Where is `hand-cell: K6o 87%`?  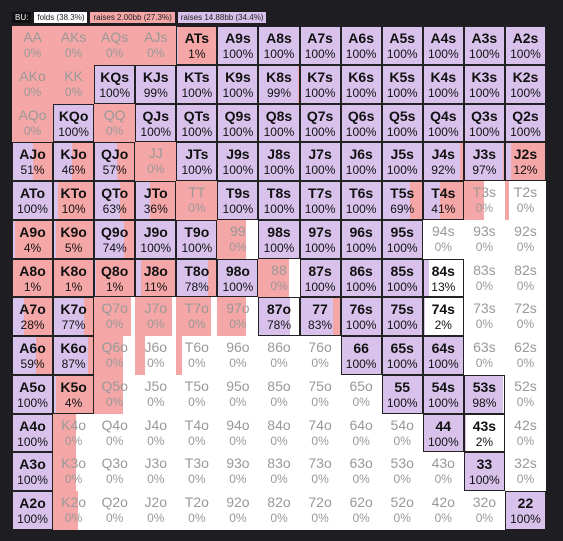 hand-cell: K6o 87% is located at coordinates (74, 355).